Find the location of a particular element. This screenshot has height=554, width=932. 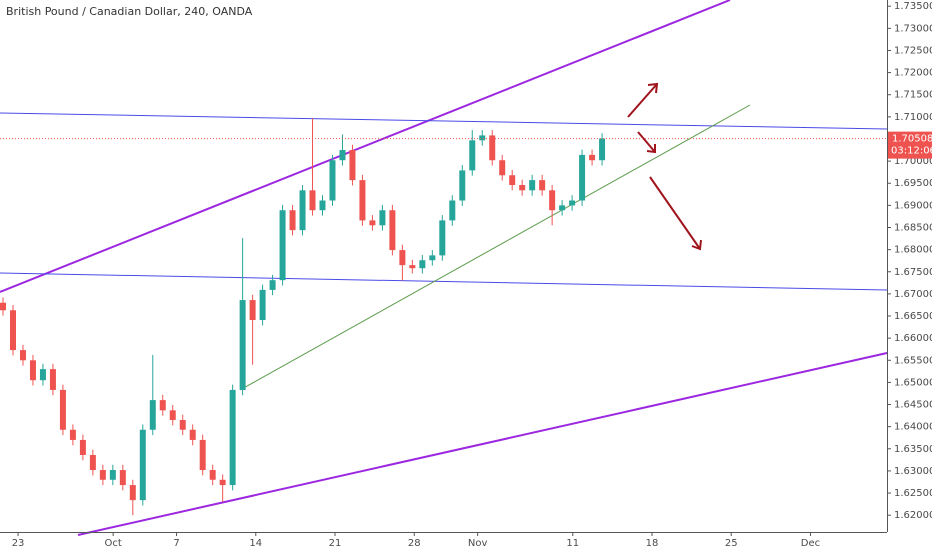

y-tick-label: 1.71000 is located at coordinates (913, 117).